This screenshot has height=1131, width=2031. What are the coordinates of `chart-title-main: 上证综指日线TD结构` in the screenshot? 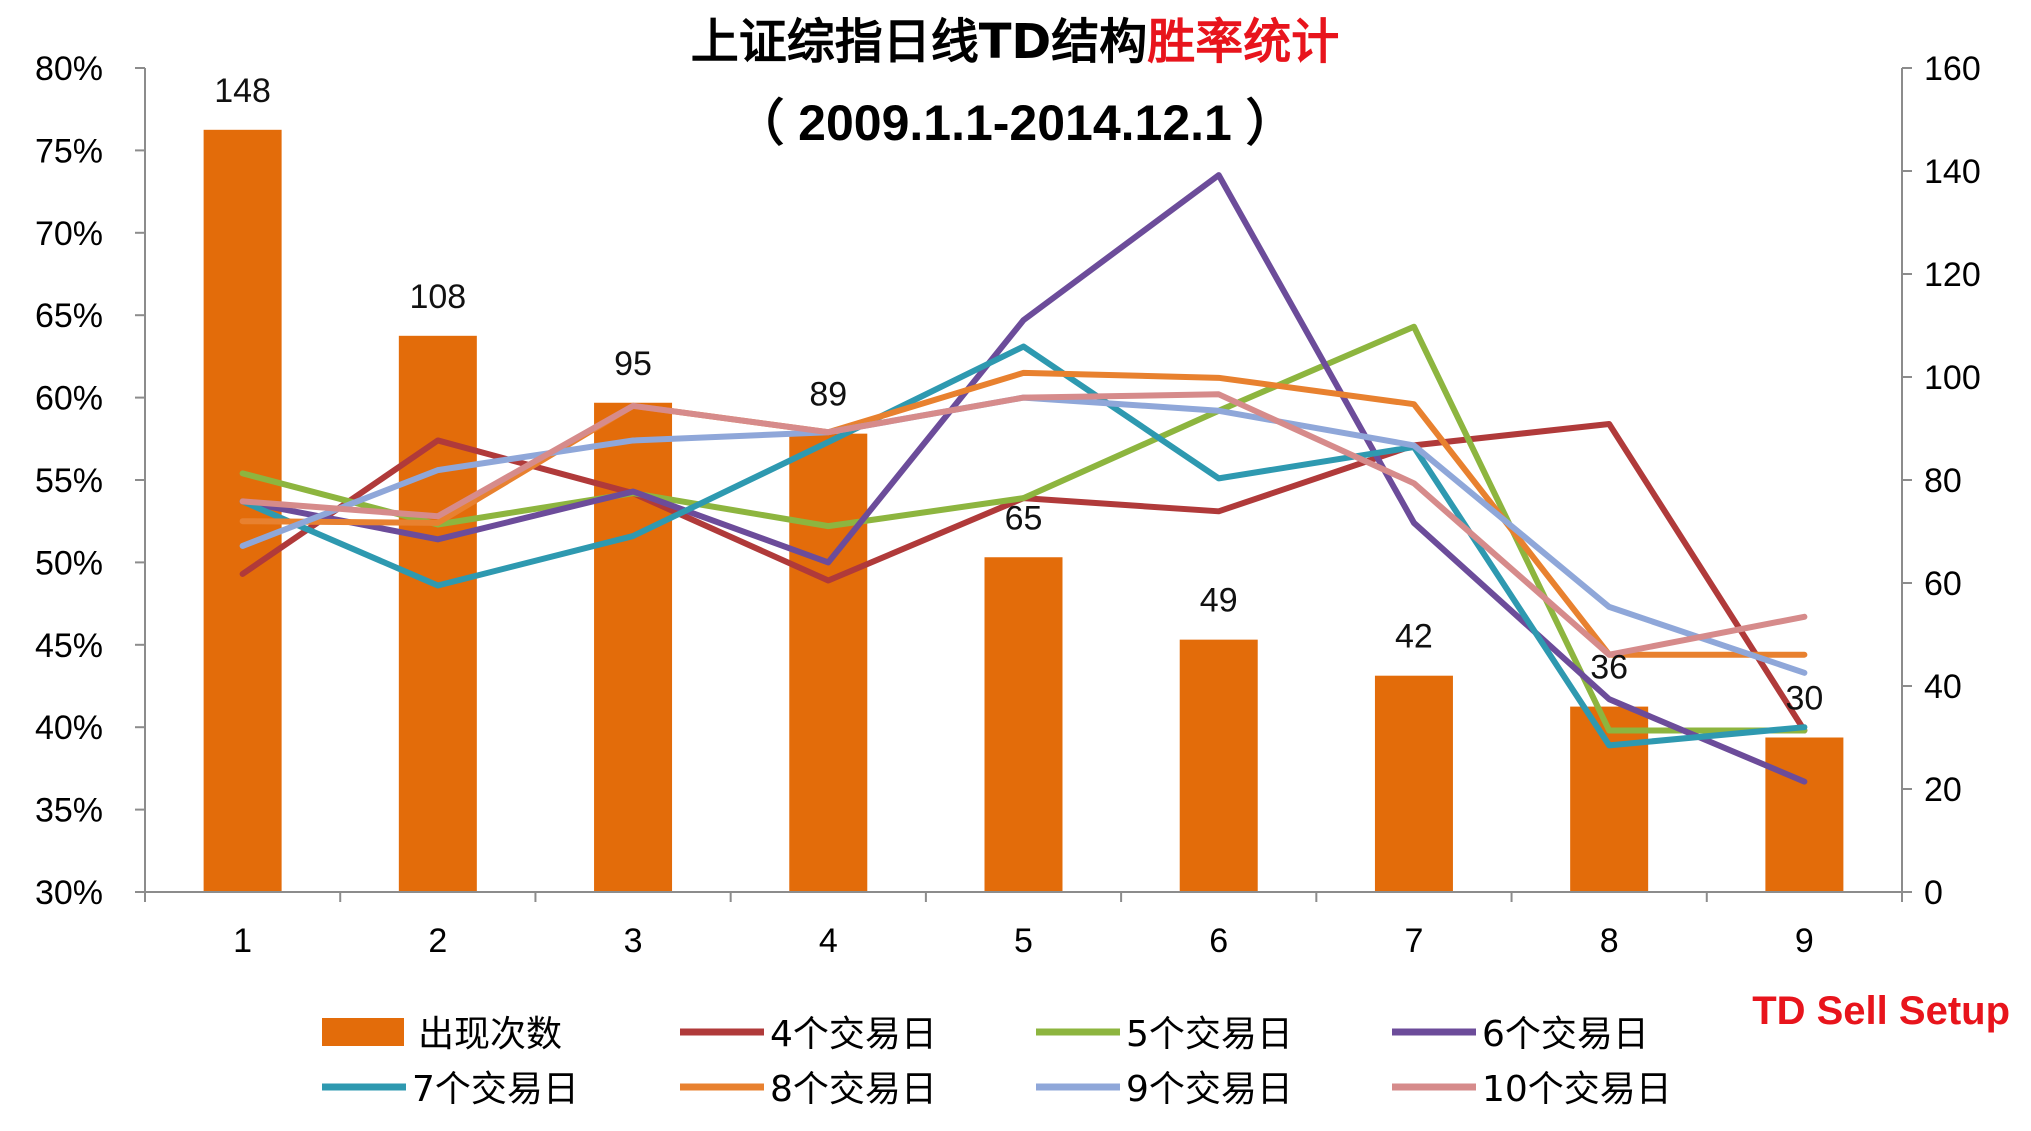 It's located at (919, 42).